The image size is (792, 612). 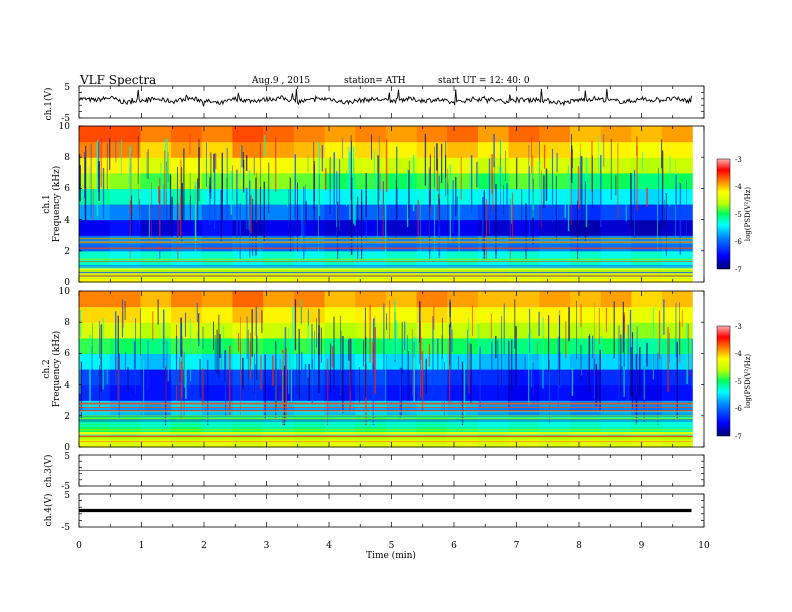 I want to click on ch1-colorbar-tick-m4: -4, so click(x=738, y=187).